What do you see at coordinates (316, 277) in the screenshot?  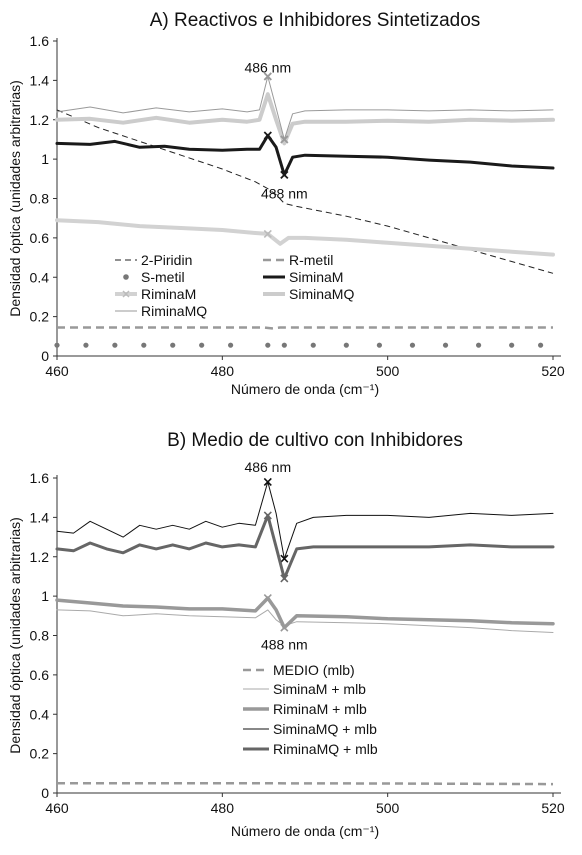 I see `legend-label: SiminaM` at bounding box center [316, 277].